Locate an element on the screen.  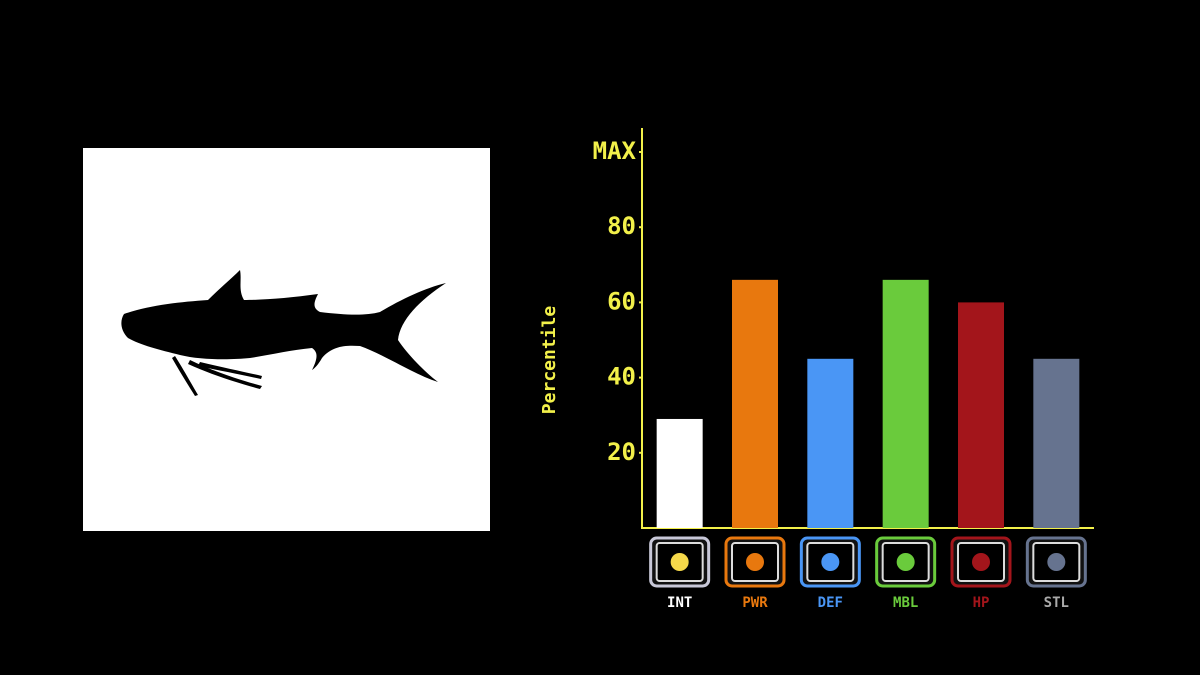
y-axis-label: Percentile is located at coordinates (549, 360).